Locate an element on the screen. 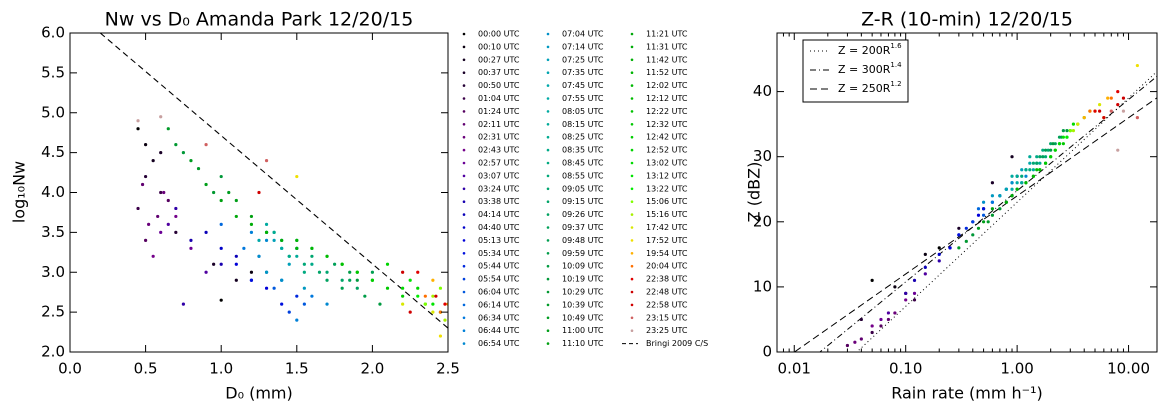 The width and height of the screenshot is (1165, 415). legend-label: 05:54 UTC is located at coordinates (499, 279).